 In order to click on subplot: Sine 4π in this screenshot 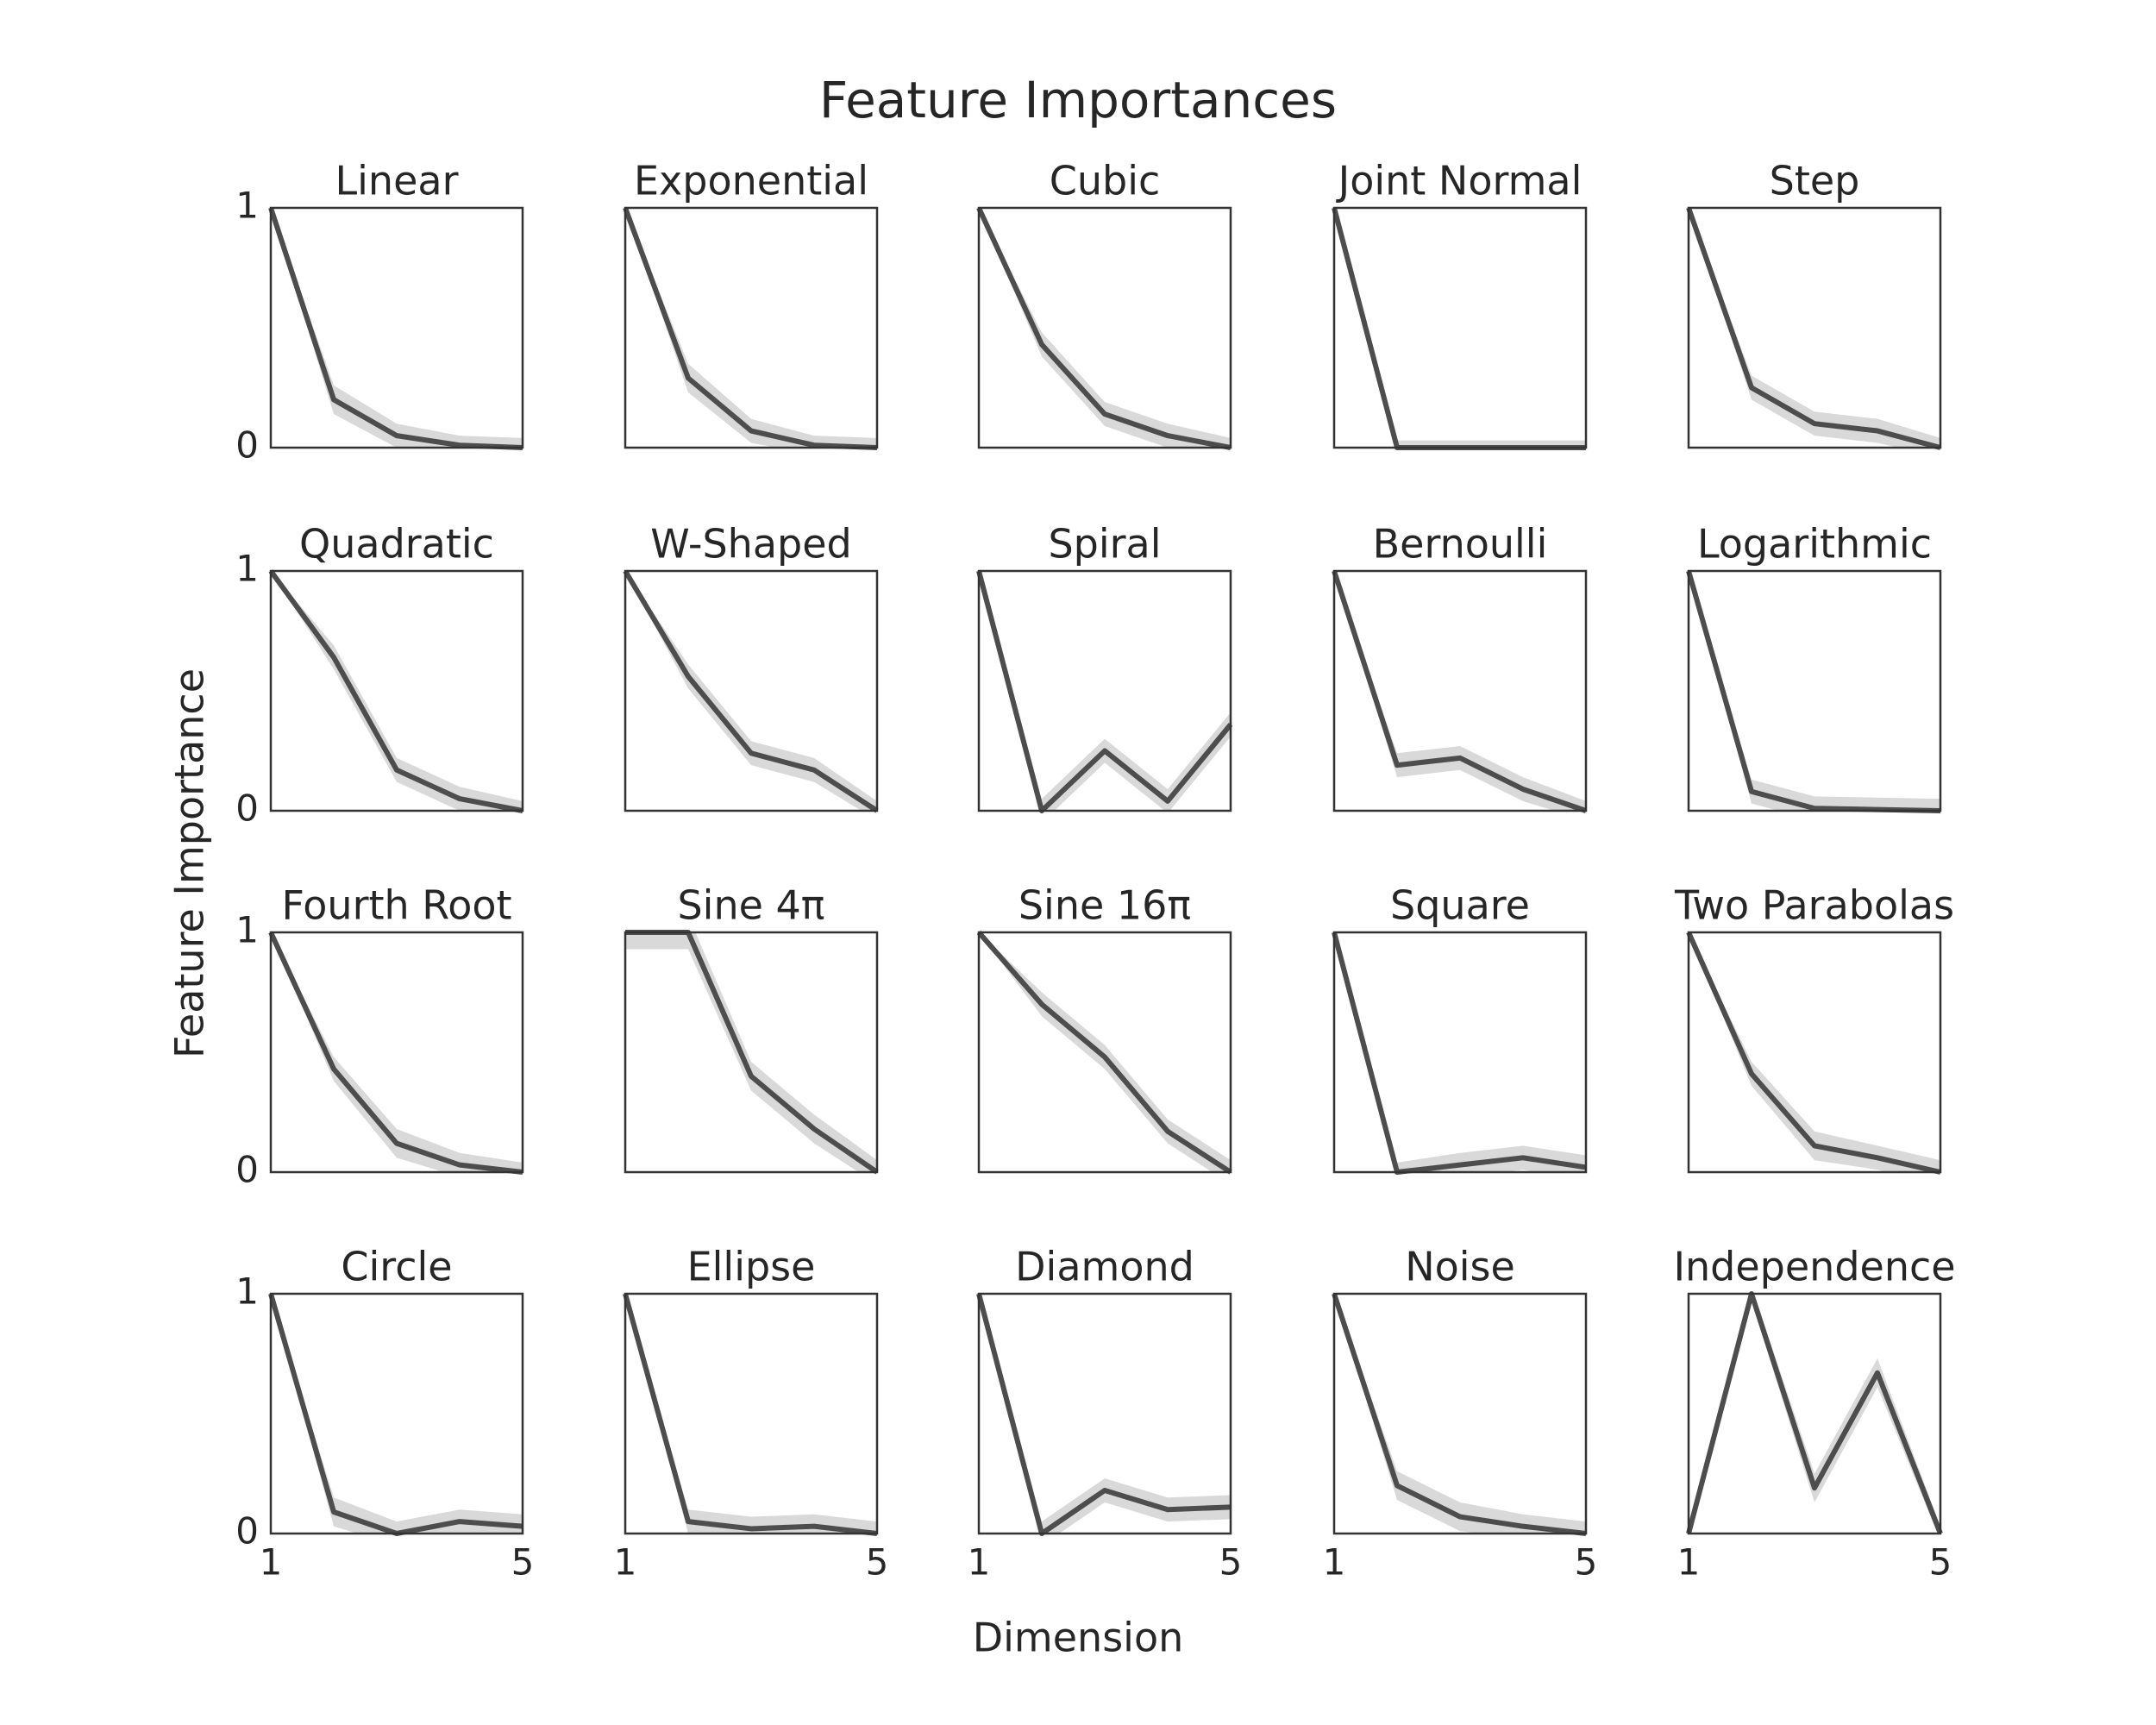, I will do `click(751, 1028)`.